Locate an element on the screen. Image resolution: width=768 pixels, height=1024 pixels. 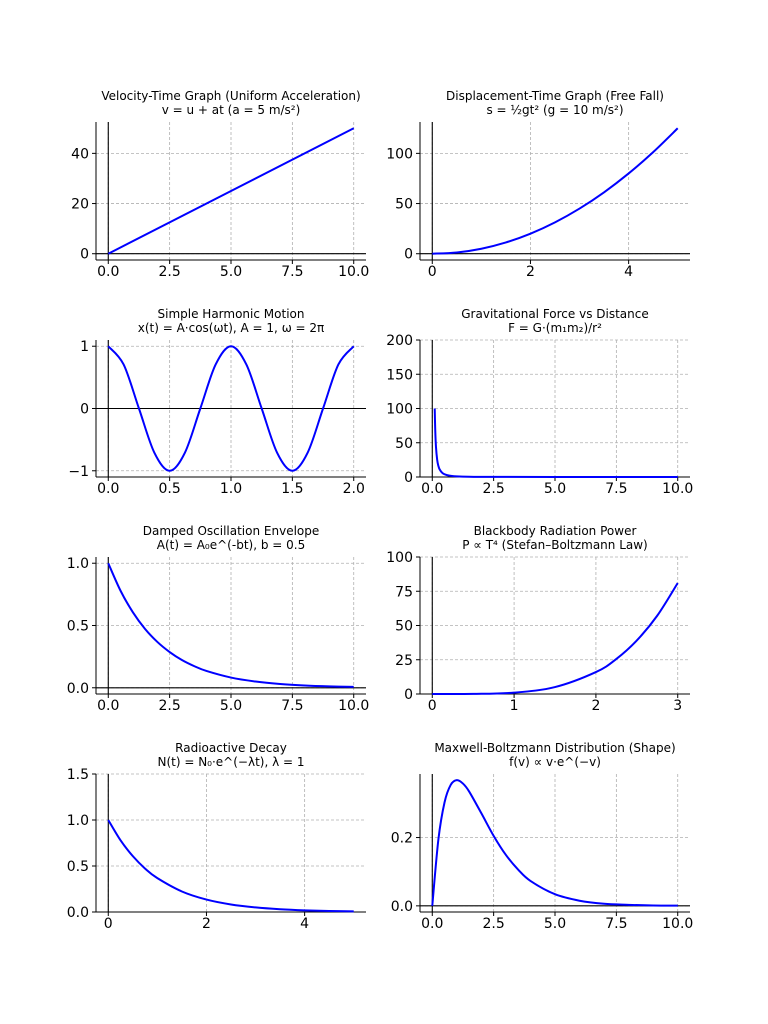
y-tick-label: 0.2 is located at coordinates (402, 839).